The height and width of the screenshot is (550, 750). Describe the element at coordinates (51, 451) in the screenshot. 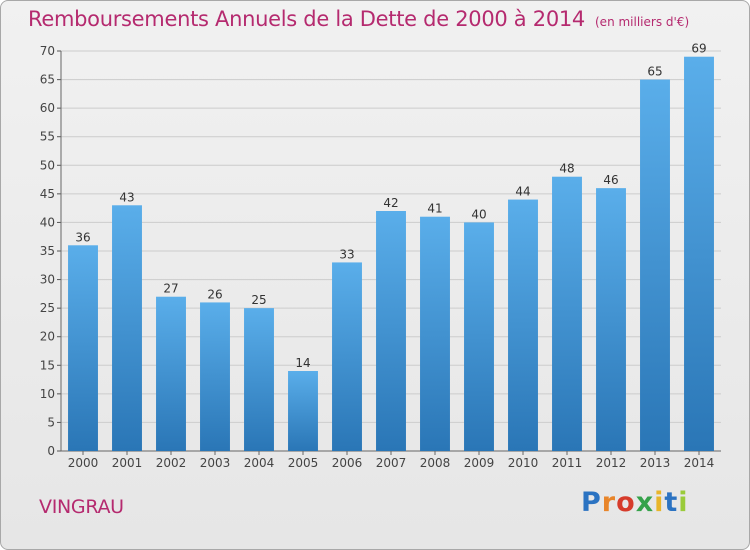

I see `y-tick-label: 0` at that location.